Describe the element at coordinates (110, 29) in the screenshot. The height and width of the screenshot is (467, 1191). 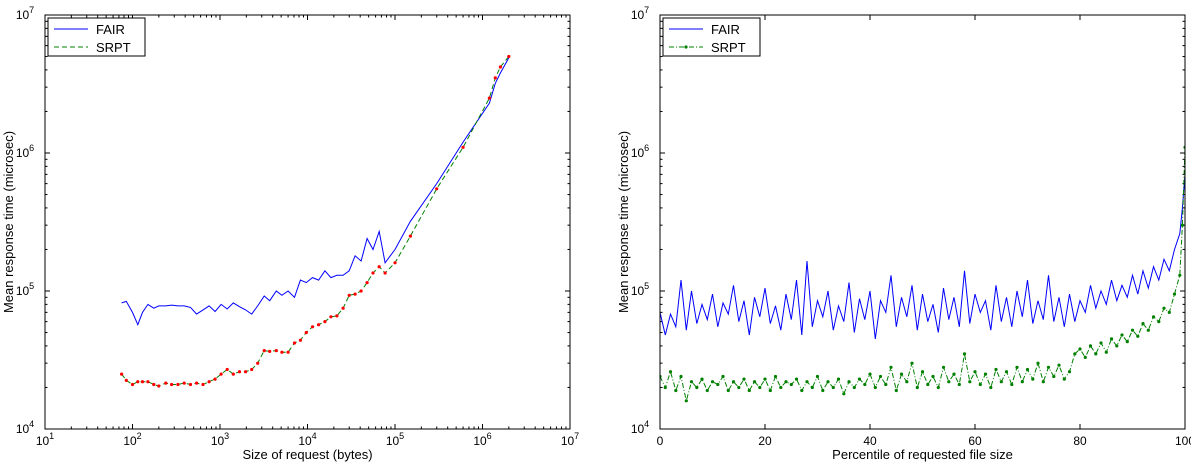
I see `legend-label-fair: FAIR` at that location.